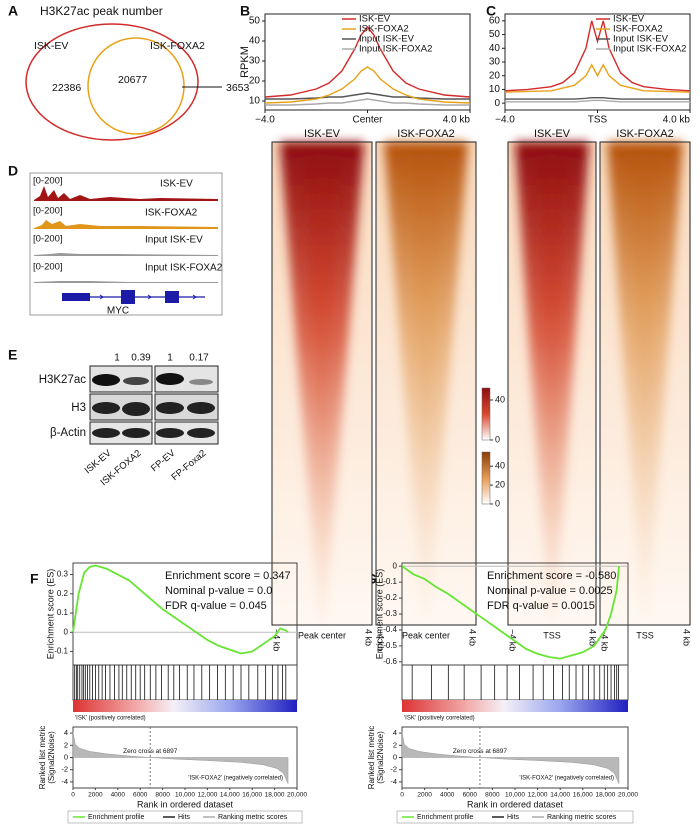  Describe the element at coordinates (265, 120) in the screenshot. I see `x-tick-label: −4.0` at that location.